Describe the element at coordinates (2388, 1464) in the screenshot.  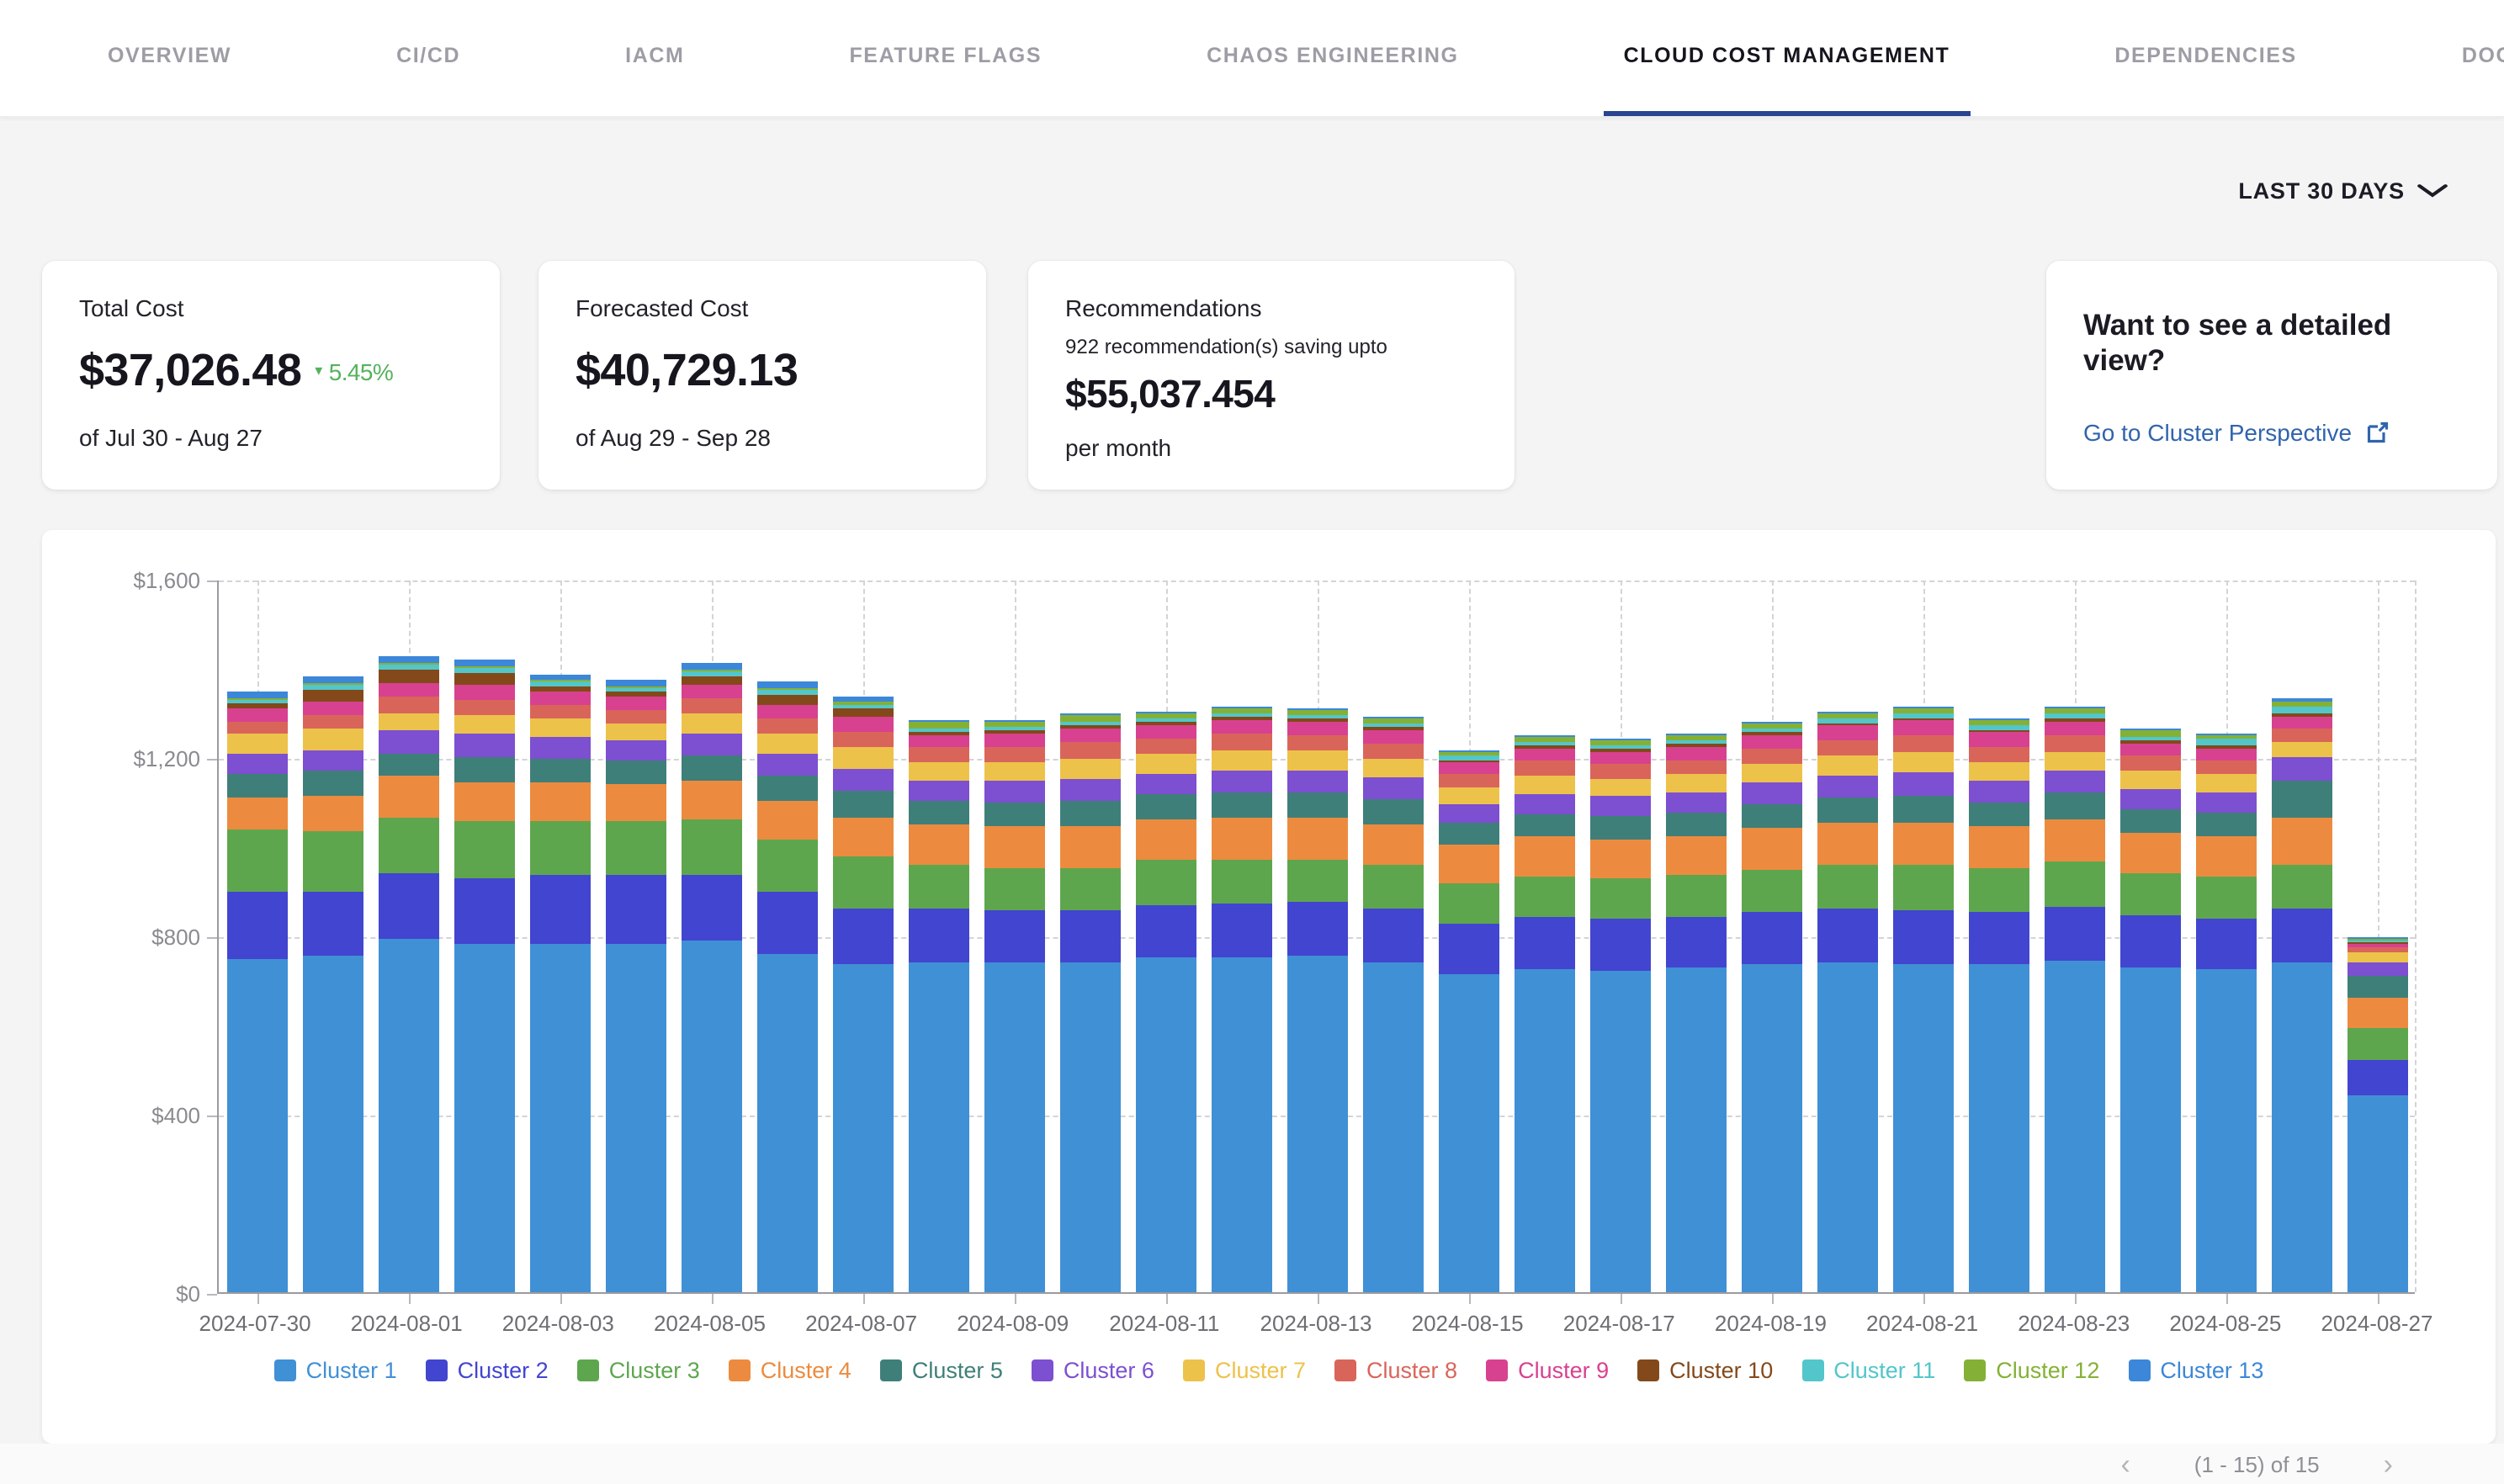
I see `pagination-next-icon: ›` at that location.